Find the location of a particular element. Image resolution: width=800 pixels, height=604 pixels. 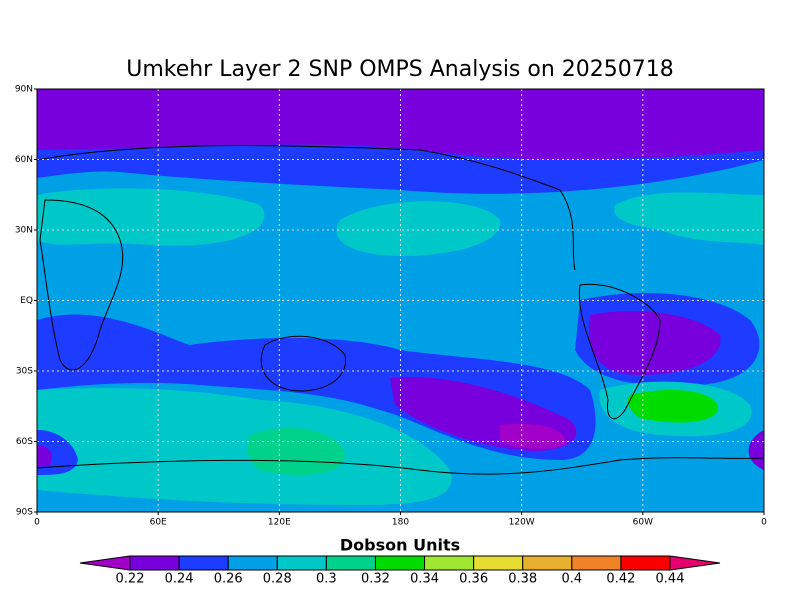

colorbar-tick-label: 0.38 is located at coordinates (522, 579).